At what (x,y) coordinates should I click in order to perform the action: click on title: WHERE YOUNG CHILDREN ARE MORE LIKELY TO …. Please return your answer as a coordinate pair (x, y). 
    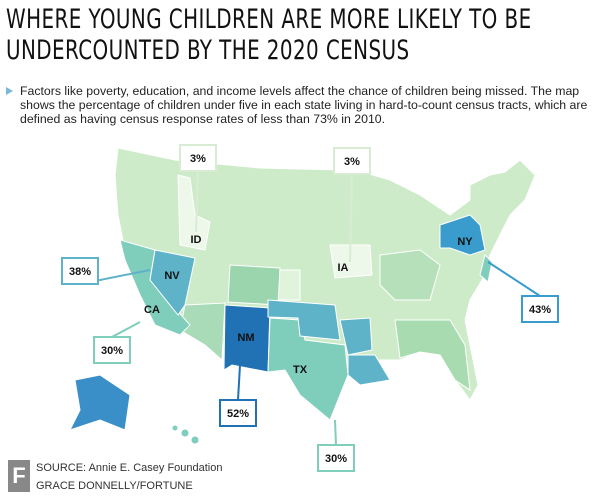
    Looking at the image, I should click on (269, 35).